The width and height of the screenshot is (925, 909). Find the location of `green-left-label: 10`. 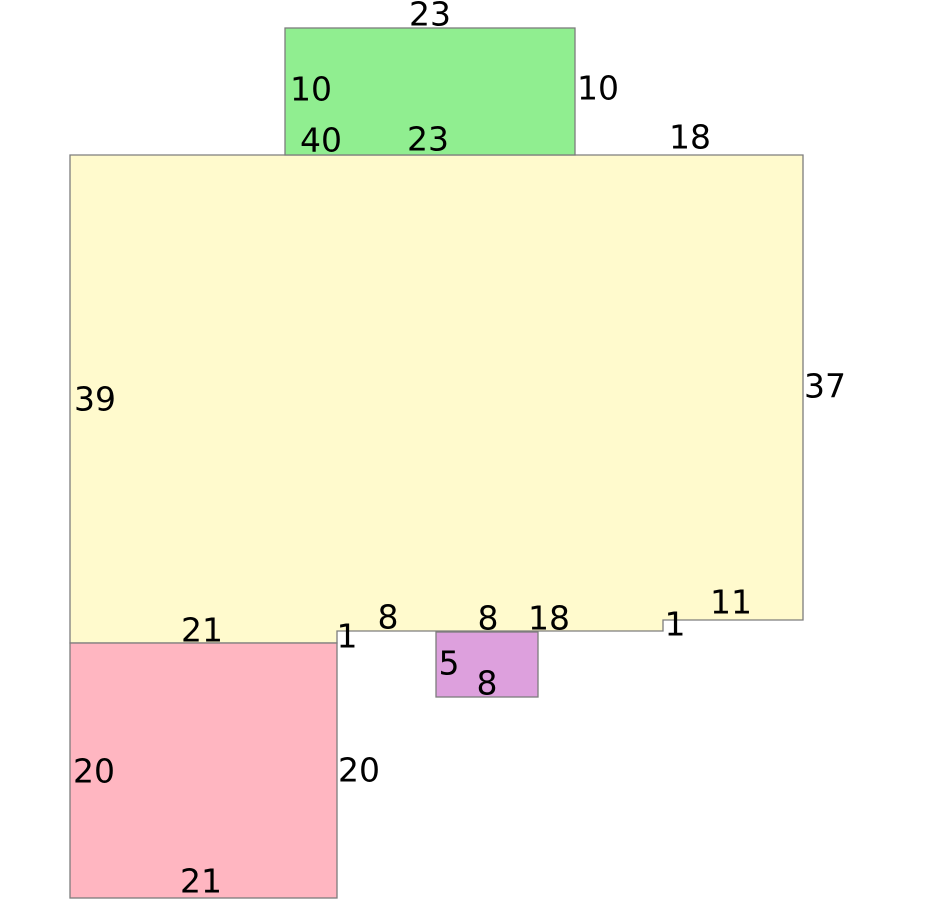

green-left-label: 10 is located at coordinates (311, 89).